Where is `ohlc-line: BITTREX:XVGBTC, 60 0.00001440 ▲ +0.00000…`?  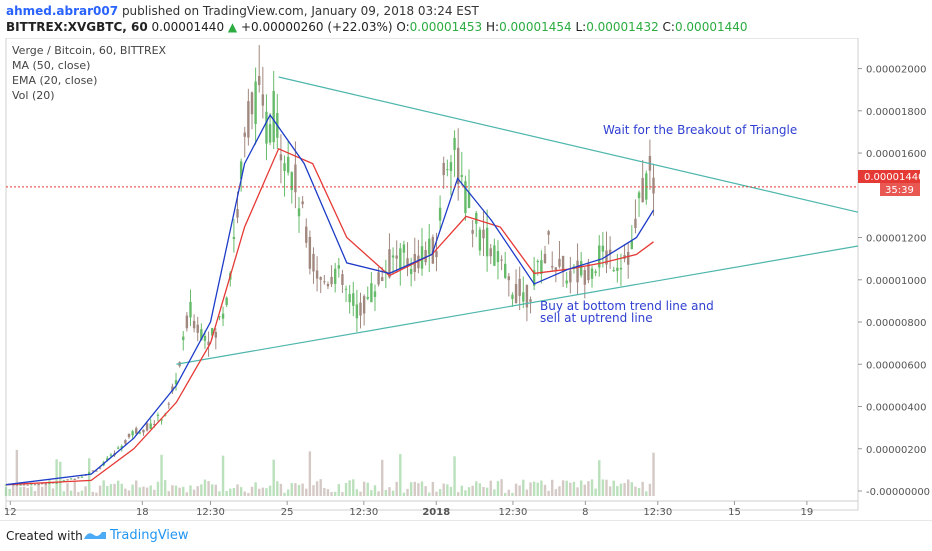
ohlc-line: BITTREX:XVGBTC, 60 0.00001440 ▲ +0.00000… is located at coordinates (377, 27).